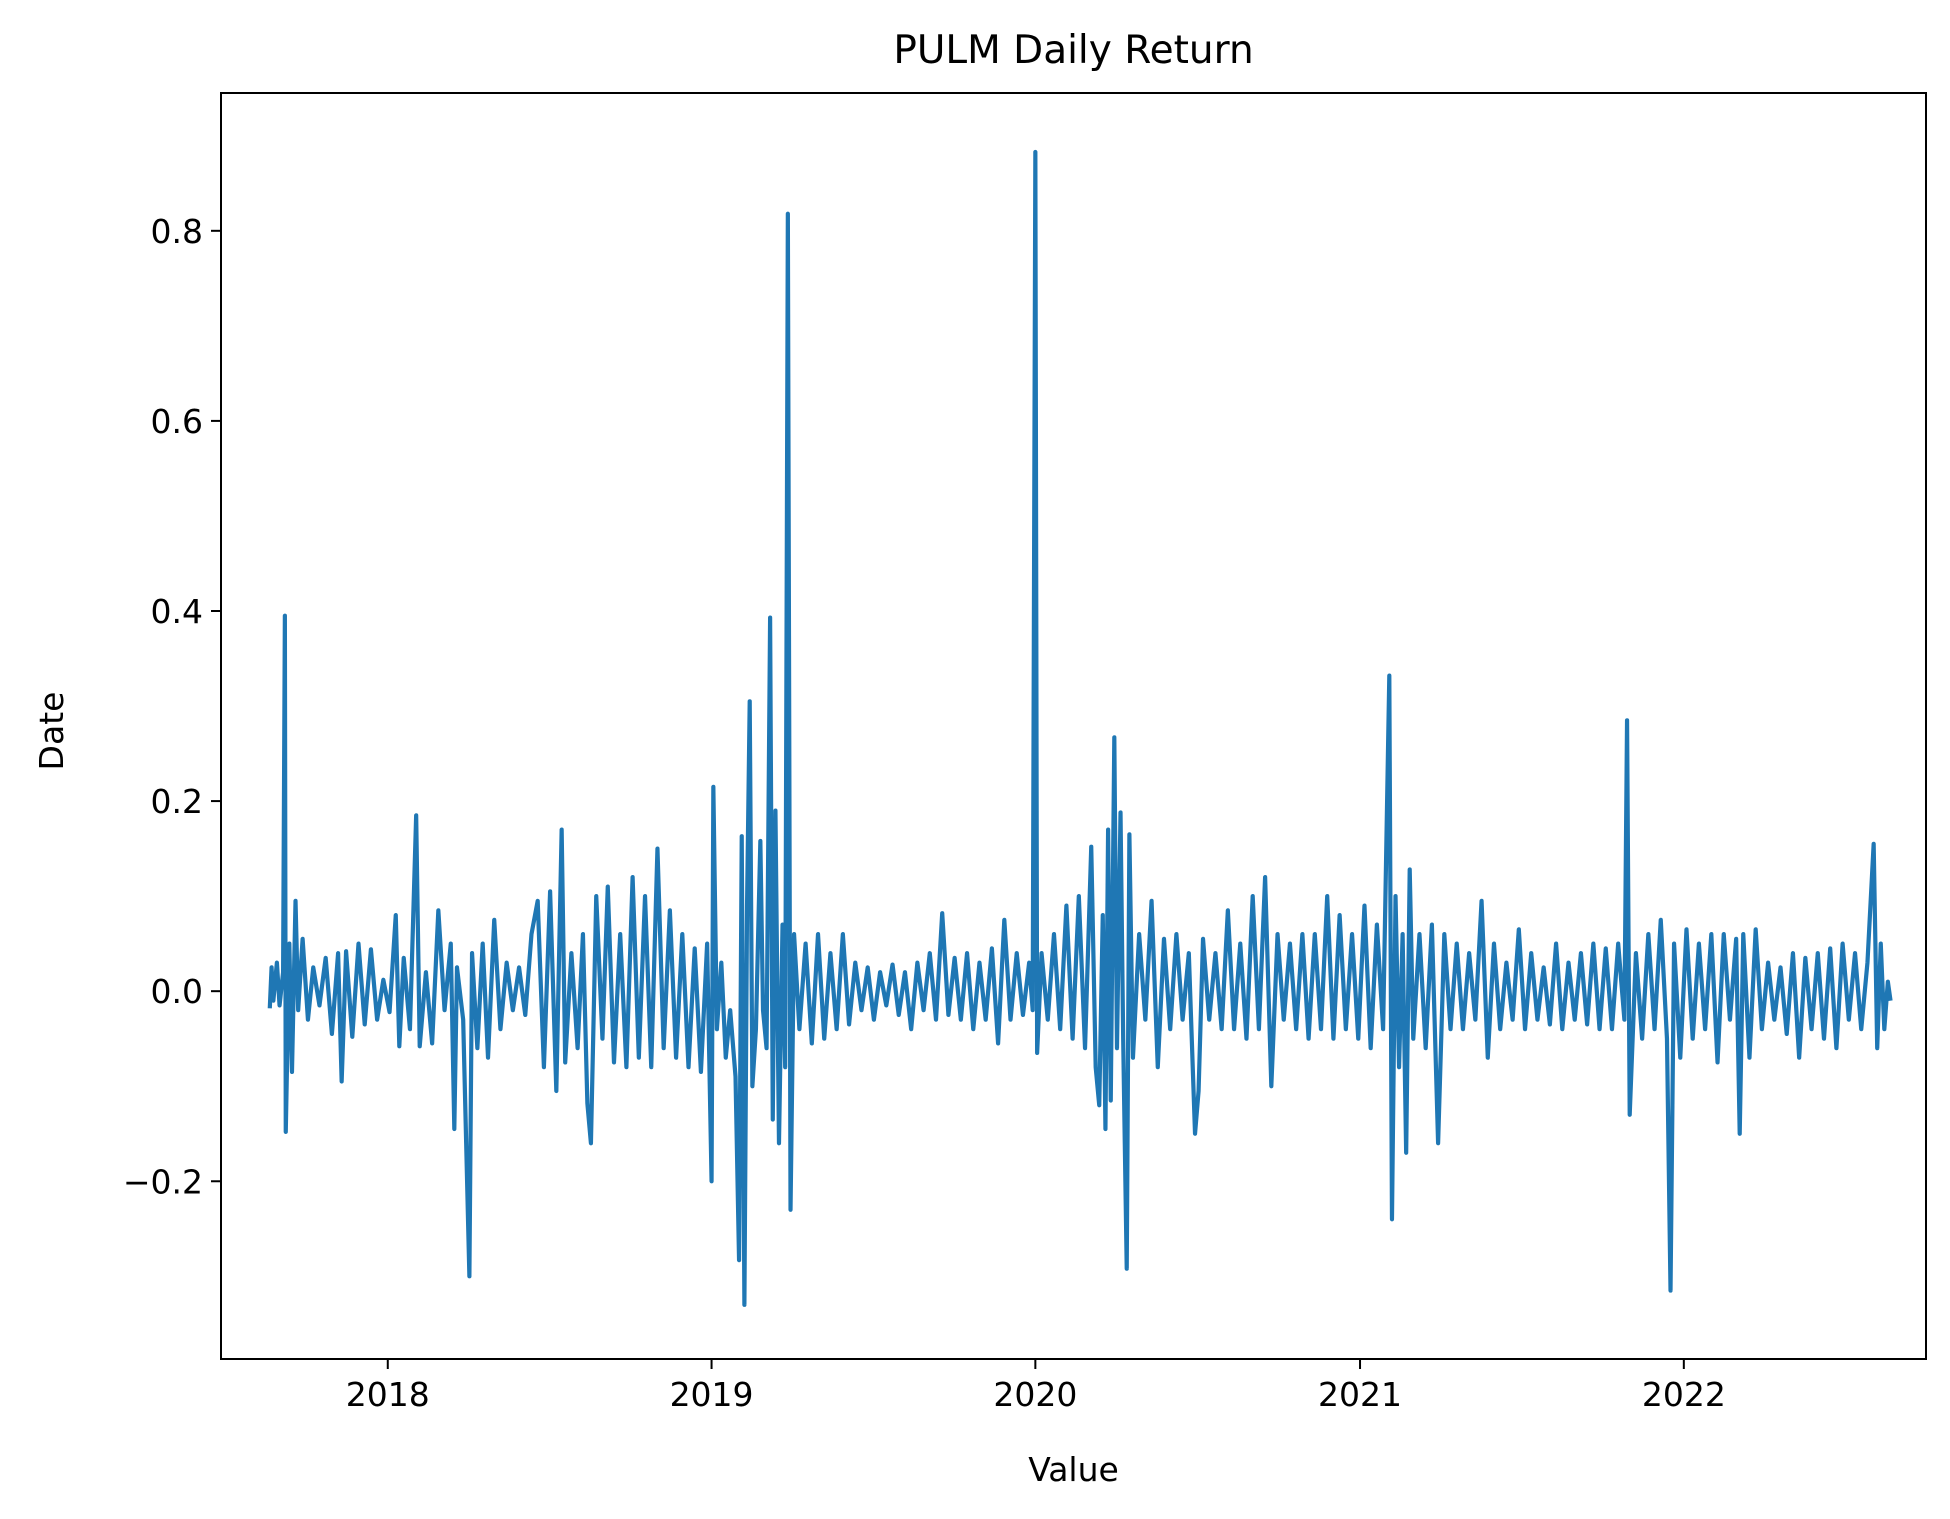  I want to click on x-tick-label: 2020, so click(1035, 1394).